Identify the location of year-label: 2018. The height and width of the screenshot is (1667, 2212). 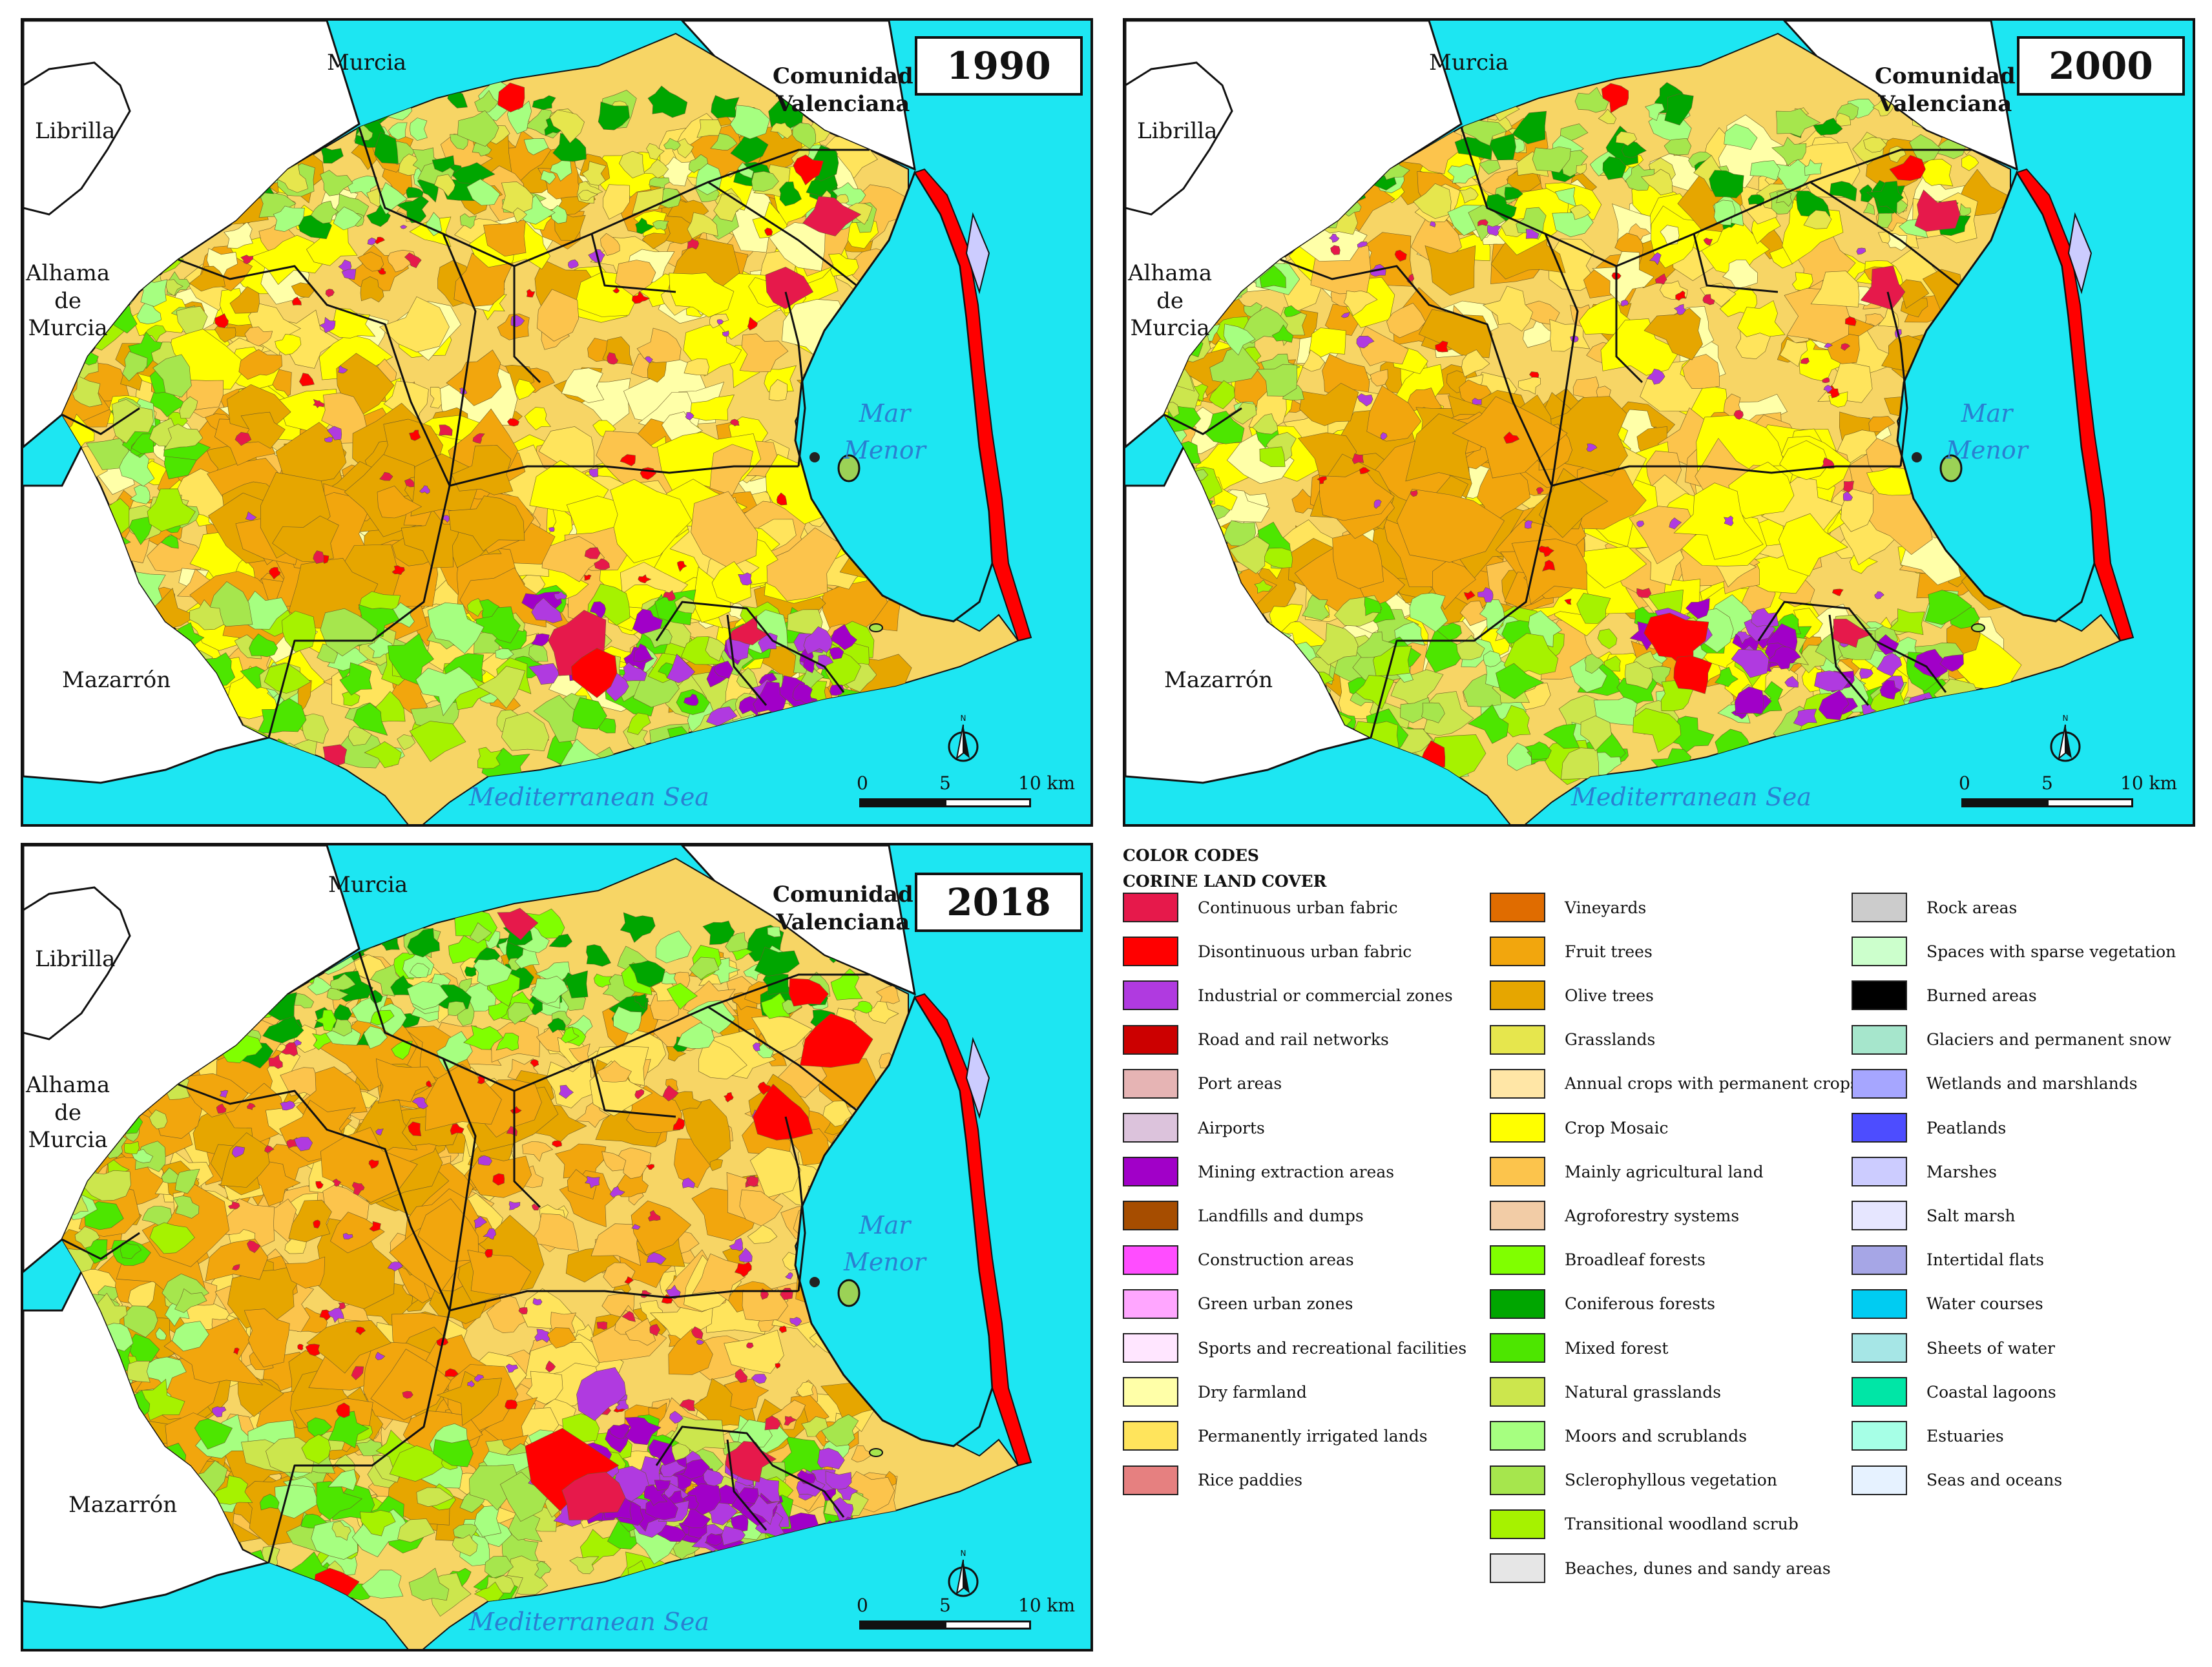
(999, 902).